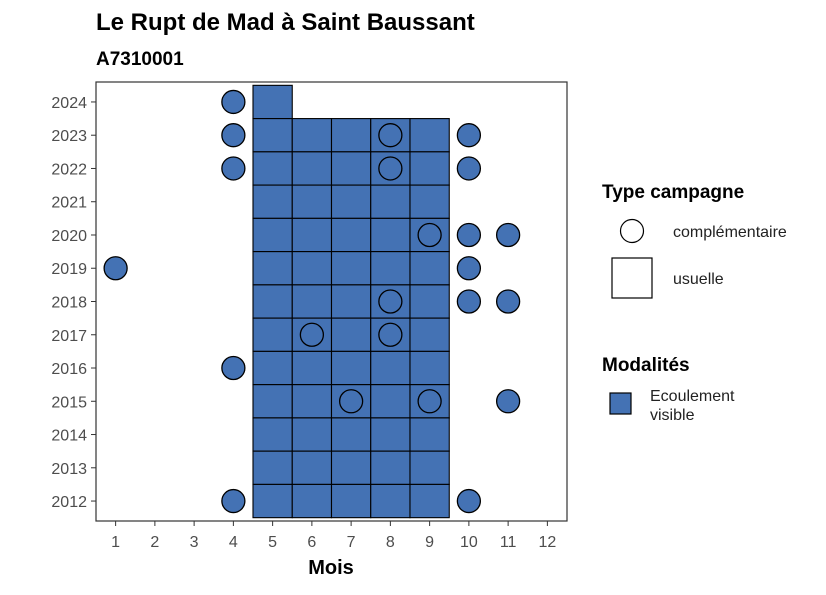 This screenshot has height=595, width=826. I want to click on x-tick-label: 10, so click(469, 542).